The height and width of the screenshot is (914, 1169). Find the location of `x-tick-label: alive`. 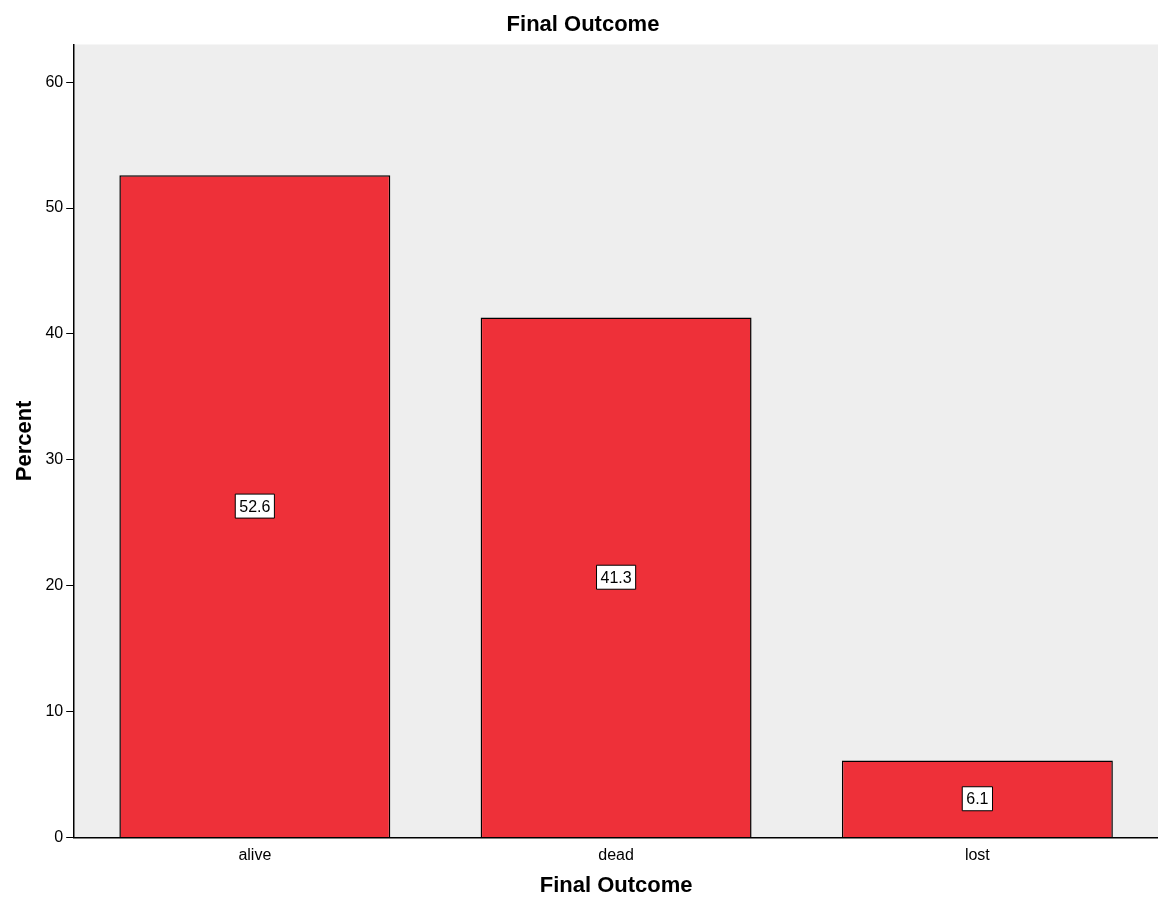

x-tick-label: alive is located at coordinates (255, 855).